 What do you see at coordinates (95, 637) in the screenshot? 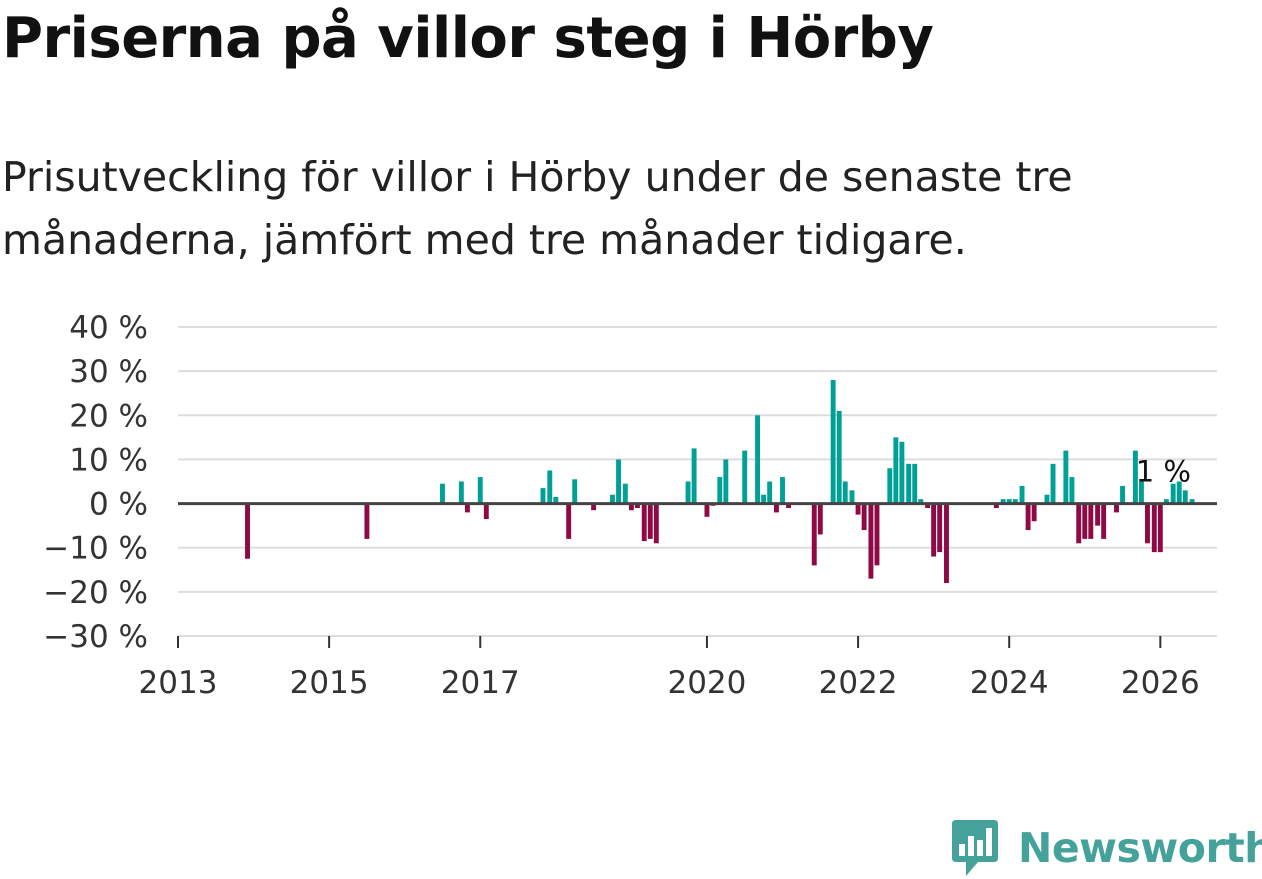
I see `y-tick-label: −30 %` at bounding box center [95, 637].